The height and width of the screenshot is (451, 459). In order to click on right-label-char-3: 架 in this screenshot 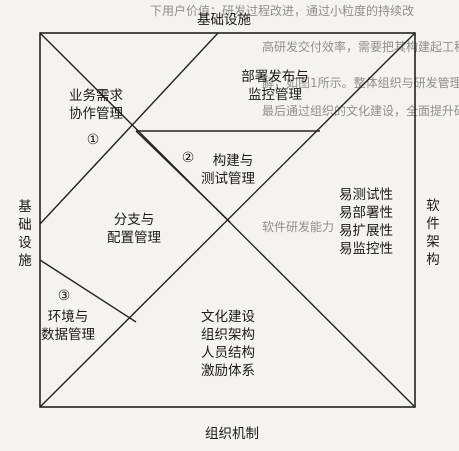, I will do `click(433, 242)`.